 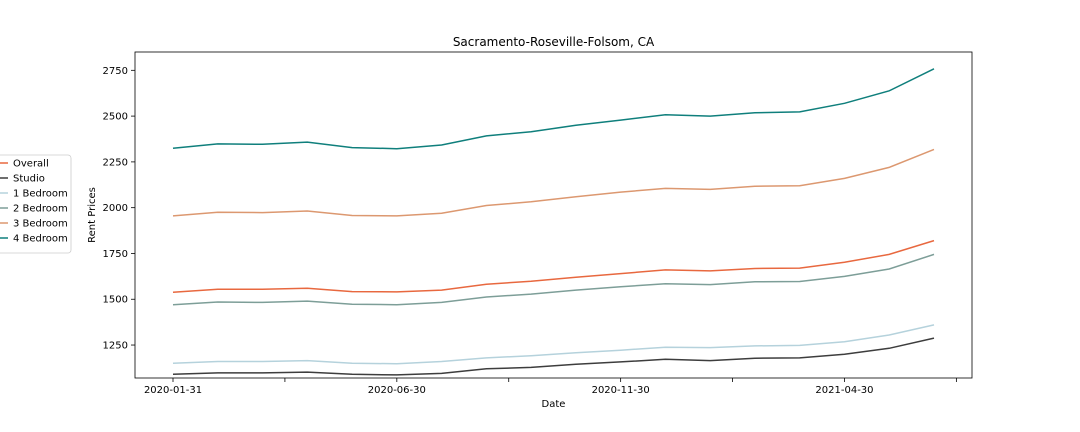 I want to click on legend-label-4: 3 Bedroom, so click(x=40, y=224).